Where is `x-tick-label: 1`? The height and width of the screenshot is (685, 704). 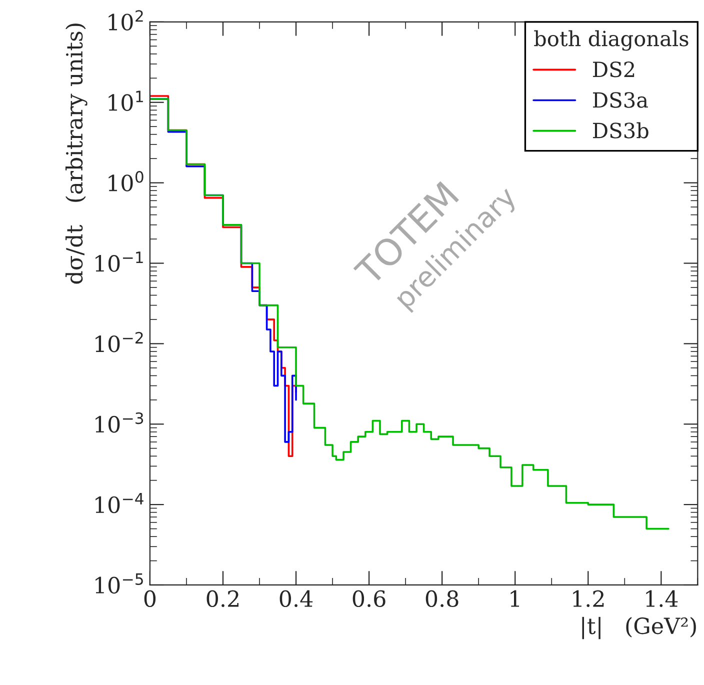
x-tick-label: 1 is located at coordinates (515, 598).